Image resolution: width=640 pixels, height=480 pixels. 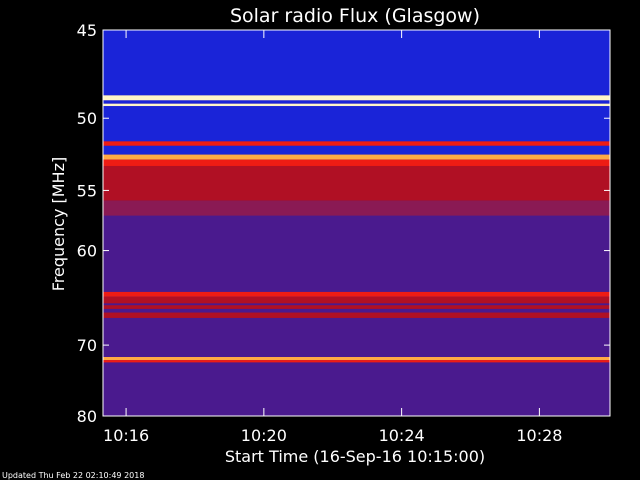 What do you see at coordinates (126, 435) in the screenshot?
I see `x-tick-label: 10:16` at bounding box center [126, 435].